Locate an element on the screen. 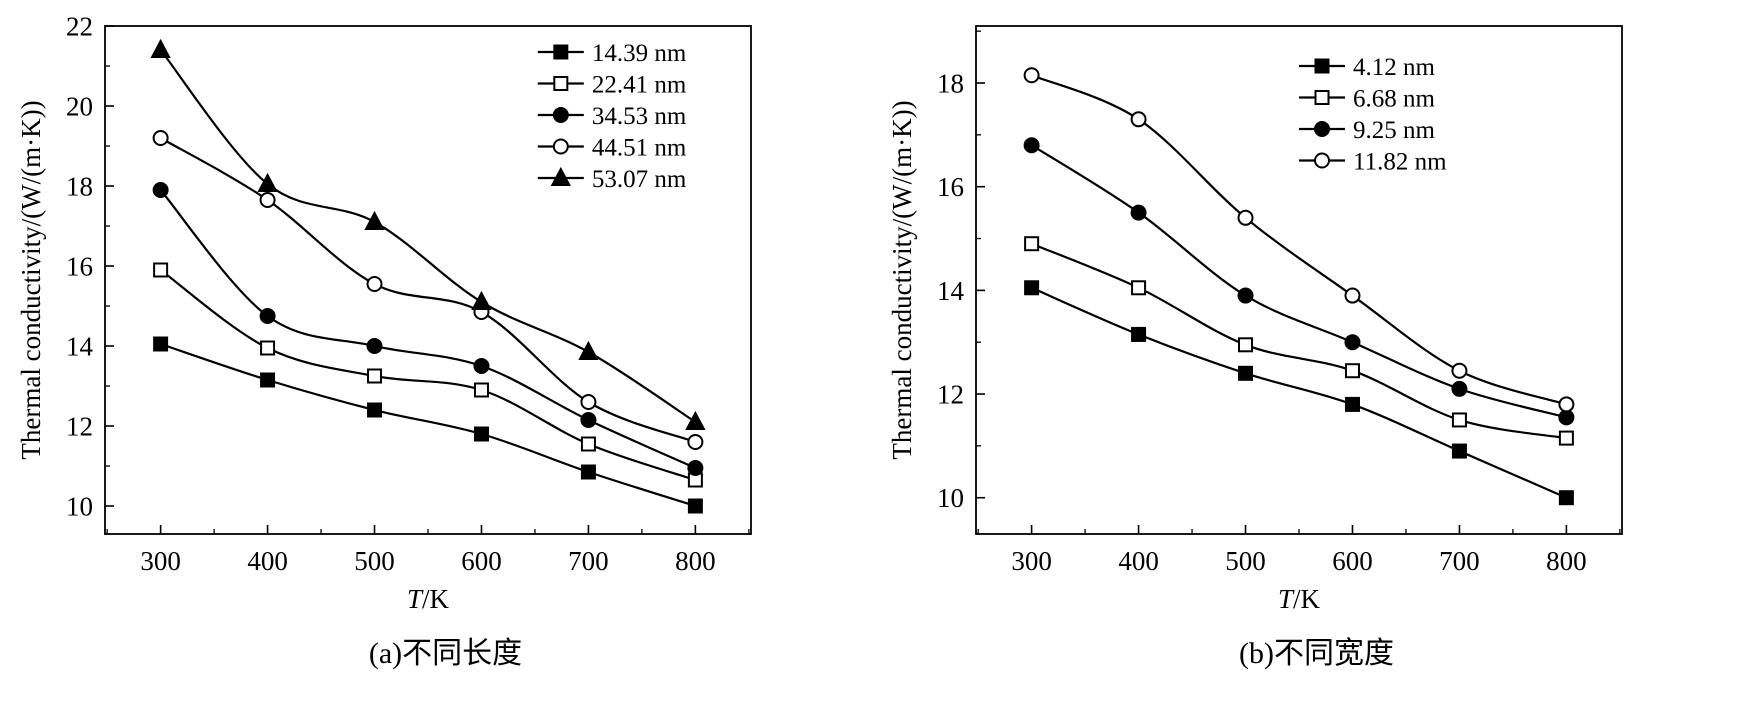 The width and height of the screenshot is (1762, 726). legend-label: 11.82 nm is located at coordinates (1400, 161).